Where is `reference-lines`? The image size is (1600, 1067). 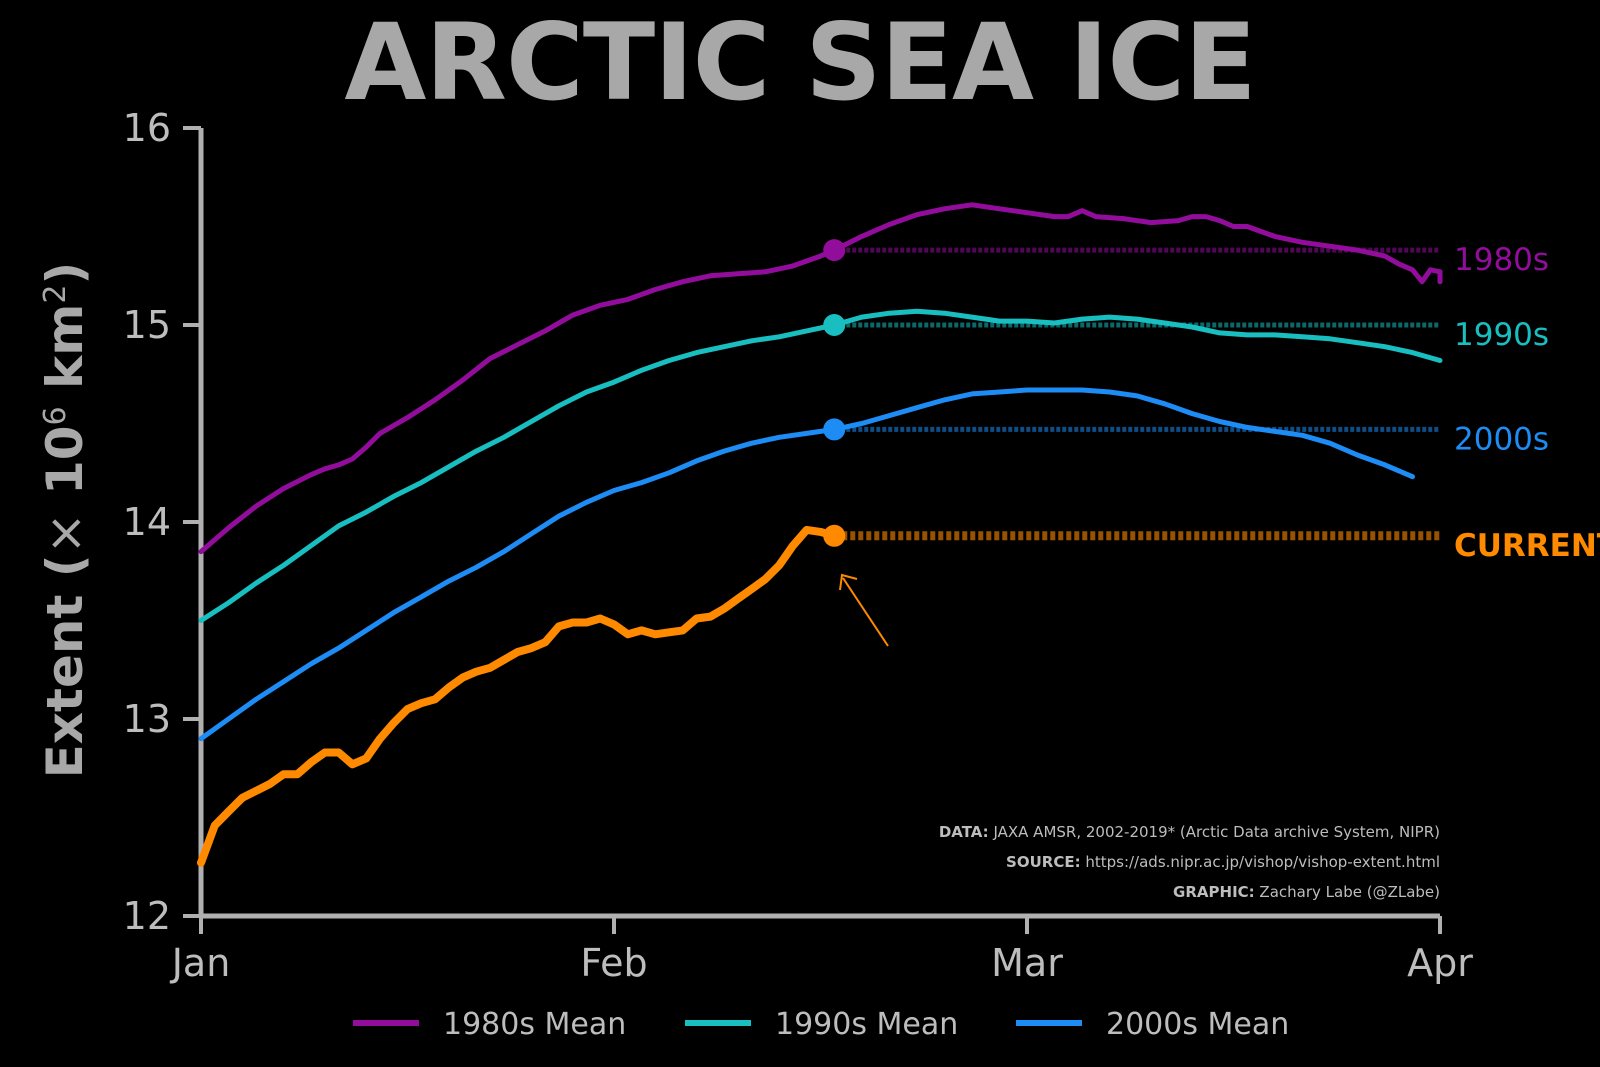
reference-lines is located at coordinates (1137, 394).